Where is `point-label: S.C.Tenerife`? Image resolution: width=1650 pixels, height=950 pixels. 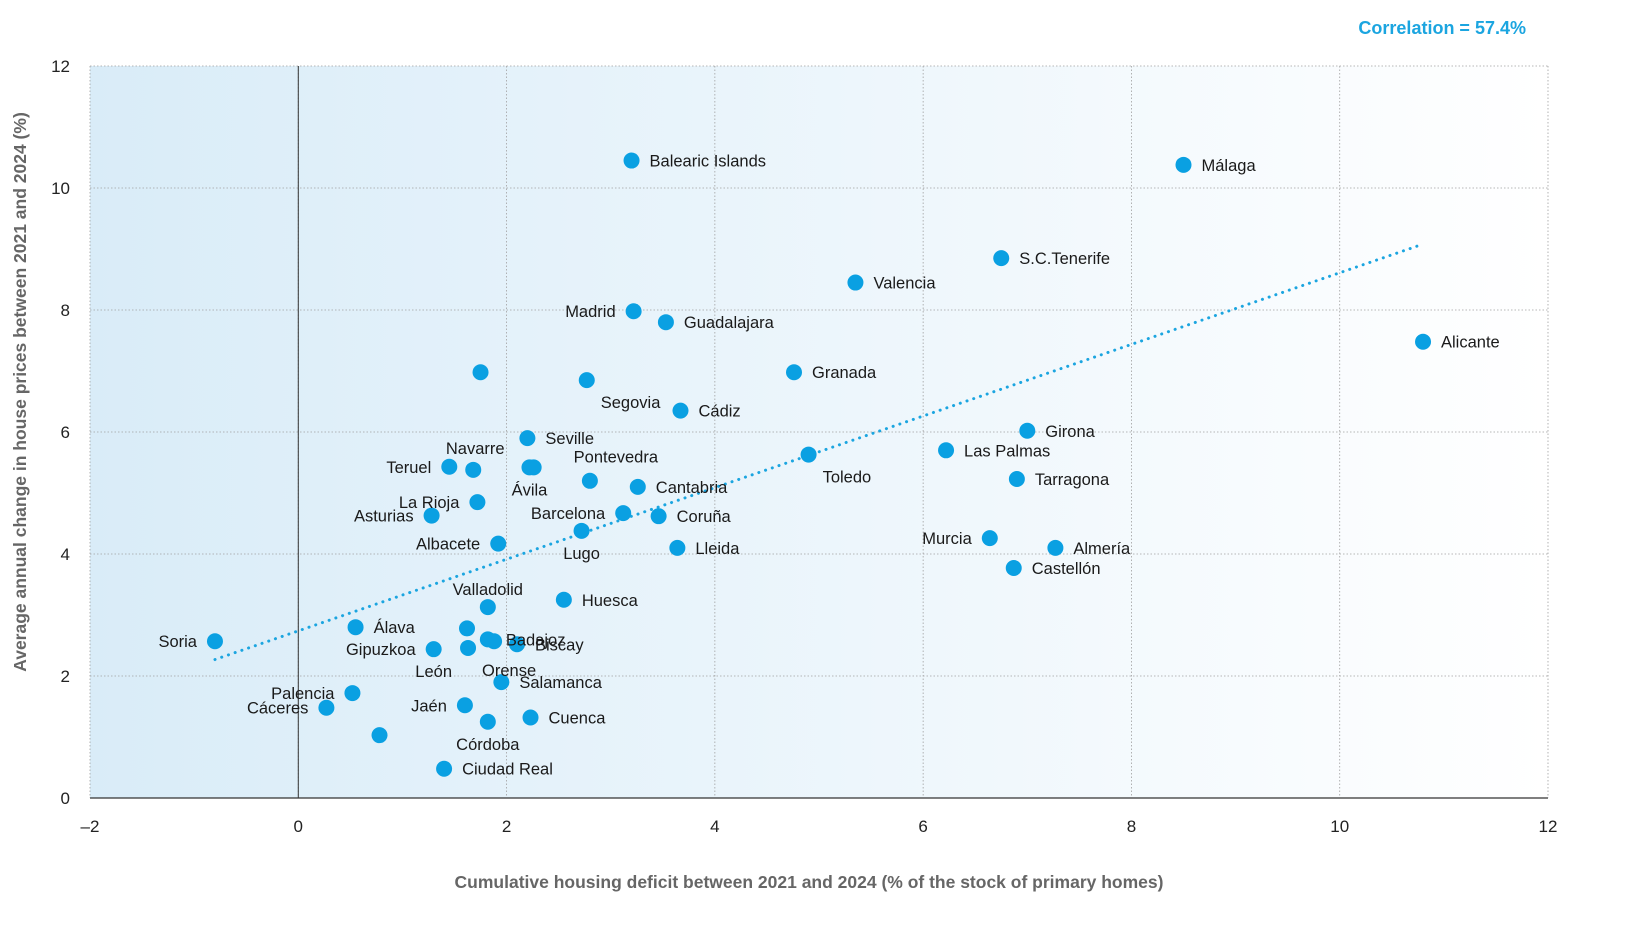 point-label: S.C.Tenerife is located at coordinates (1064, 259).